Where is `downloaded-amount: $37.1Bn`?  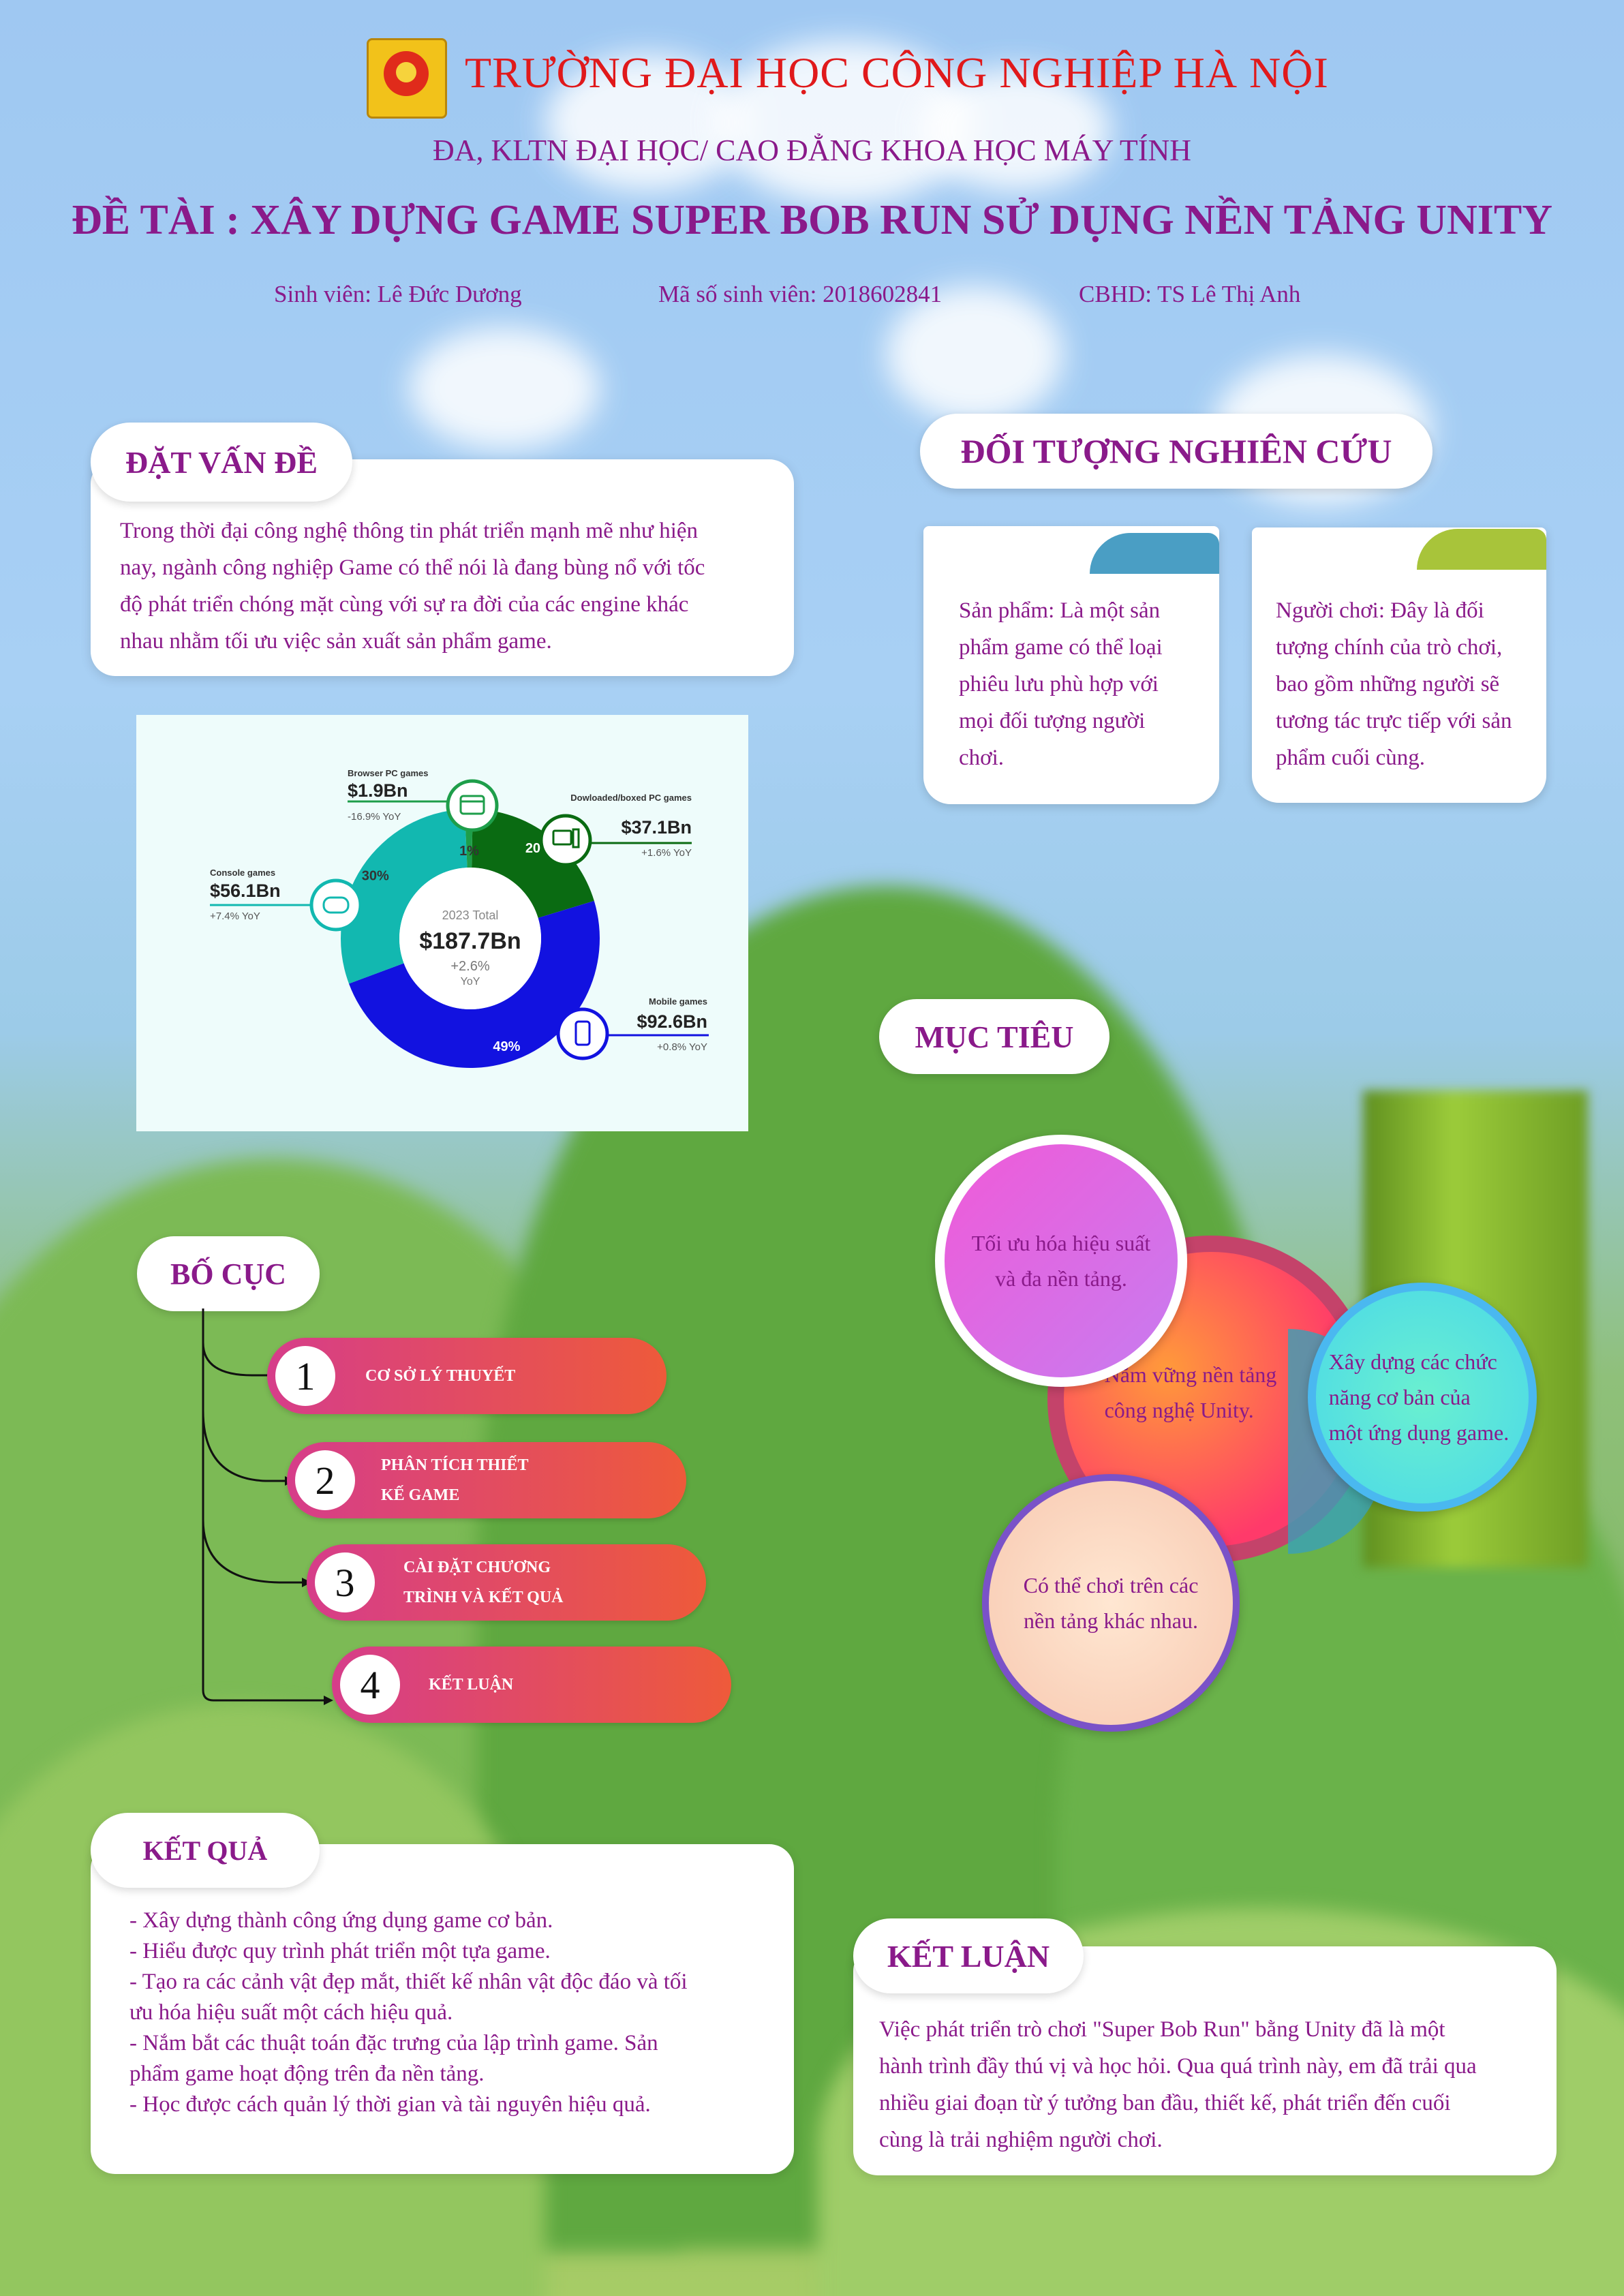
downloaded-amount: $37.1Bn is located at coordinates (656, 828).